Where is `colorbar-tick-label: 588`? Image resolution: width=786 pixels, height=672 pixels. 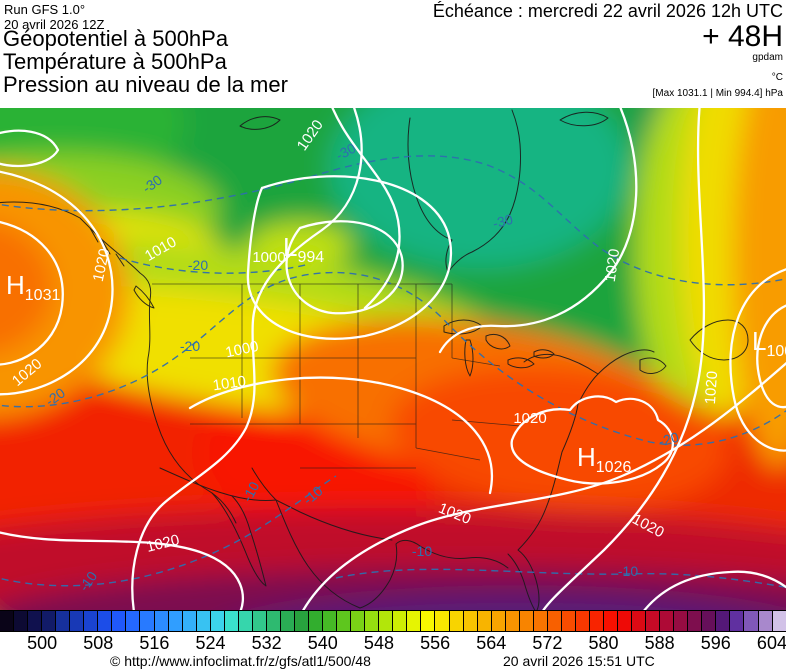 colorbar-tick-label: 588 is located at coordinates (659, 643).